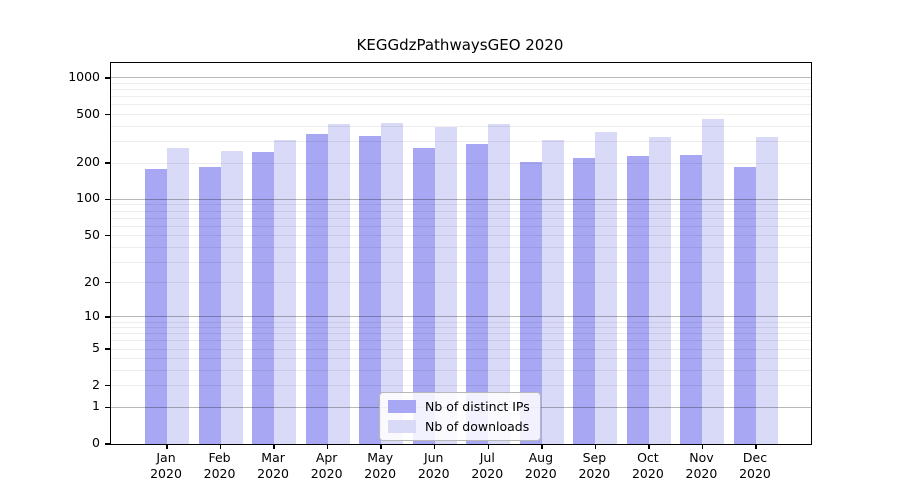  I want to click on bar-downloads-dec-2020, so click(766, 290).